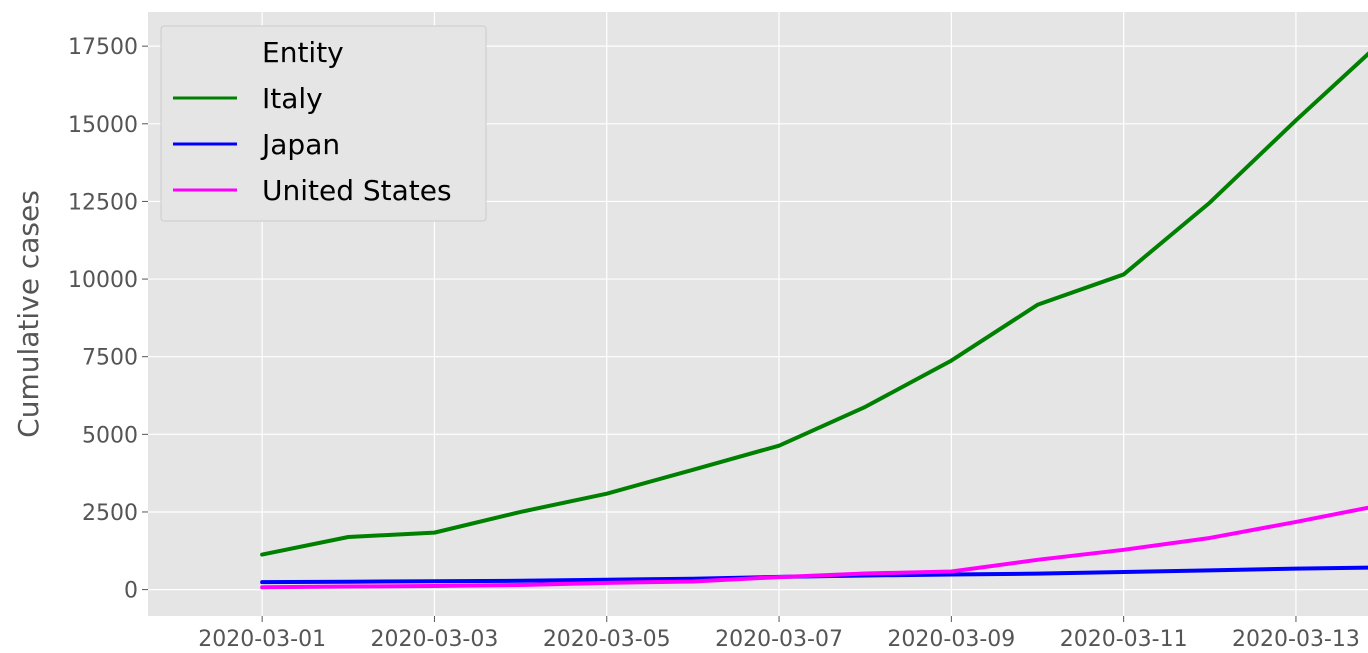 Image resolution: width=1368 pixels, height=653 pixels. Describe the element at coordinates (300, 144) in the screenshot. I see `legend-entry: Japan` at that location.